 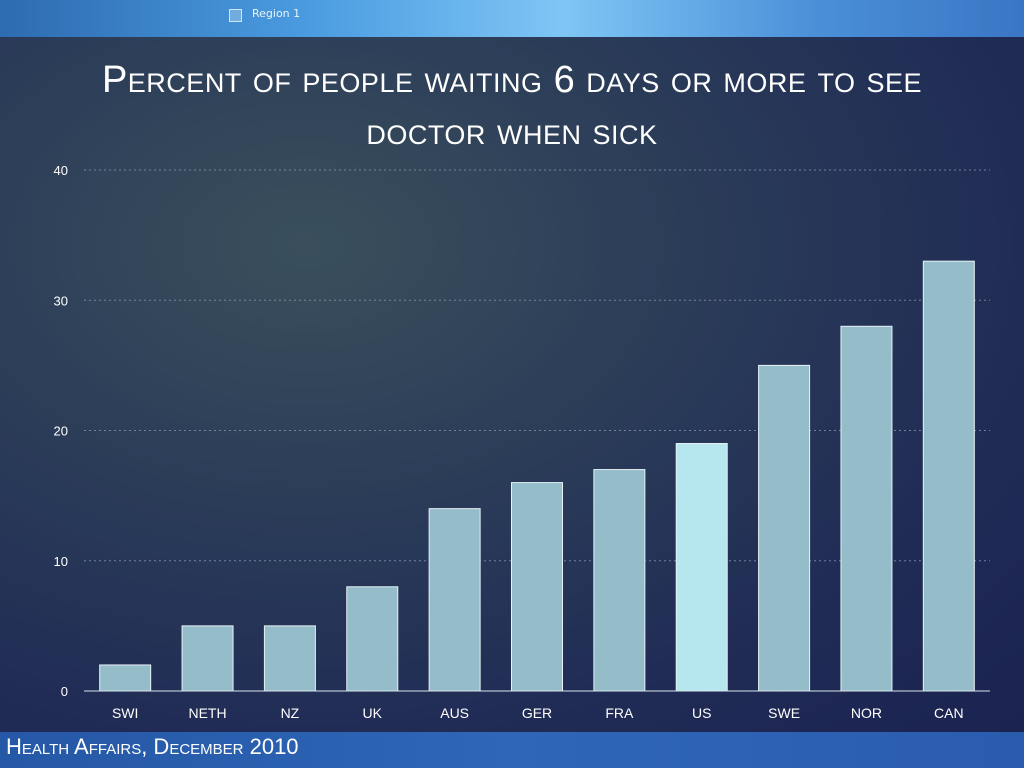 I want to click on x-label-us: US, so click(x=701, y=713).